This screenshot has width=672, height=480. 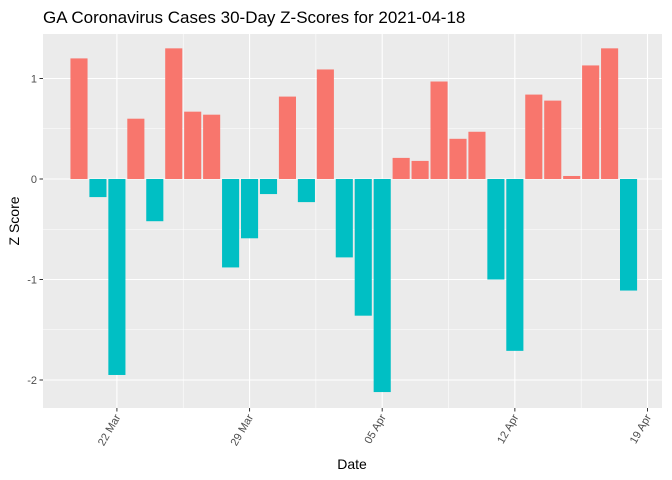 What do you see at coordinates (508, 429) in the screenshot?
I see `x-tick-label: 12 Apr` at bounding box center [508, 429].